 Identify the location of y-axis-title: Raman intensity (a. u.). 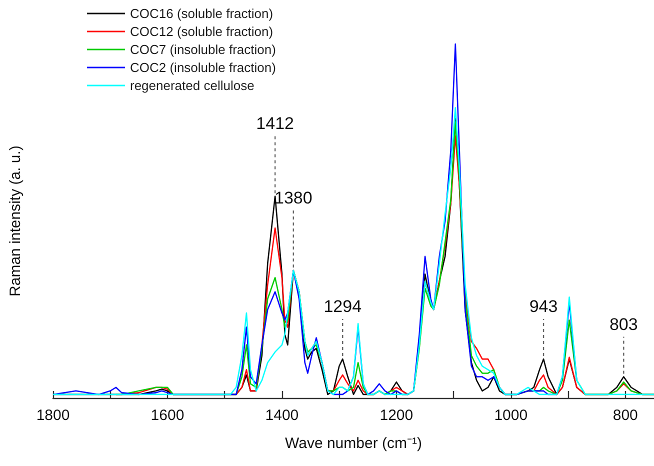
(15, 221).